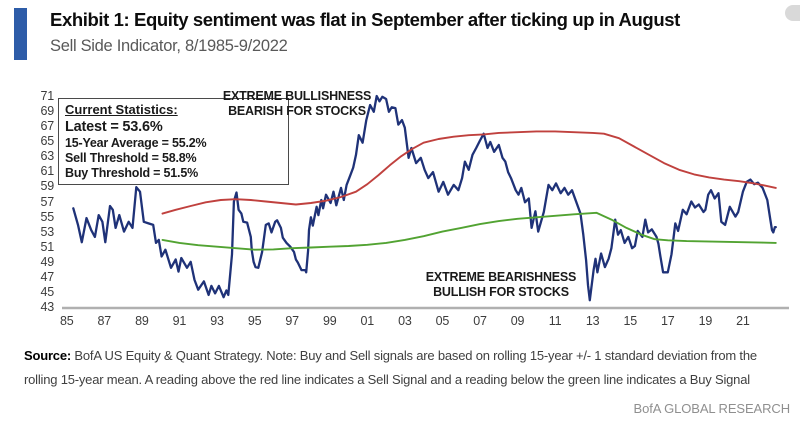 This screenshot has width=800, height=436. What do you see at coordinates (20, 34) in the screenshot?
I see `title-accent-bar` at bounding box center [20, 34].